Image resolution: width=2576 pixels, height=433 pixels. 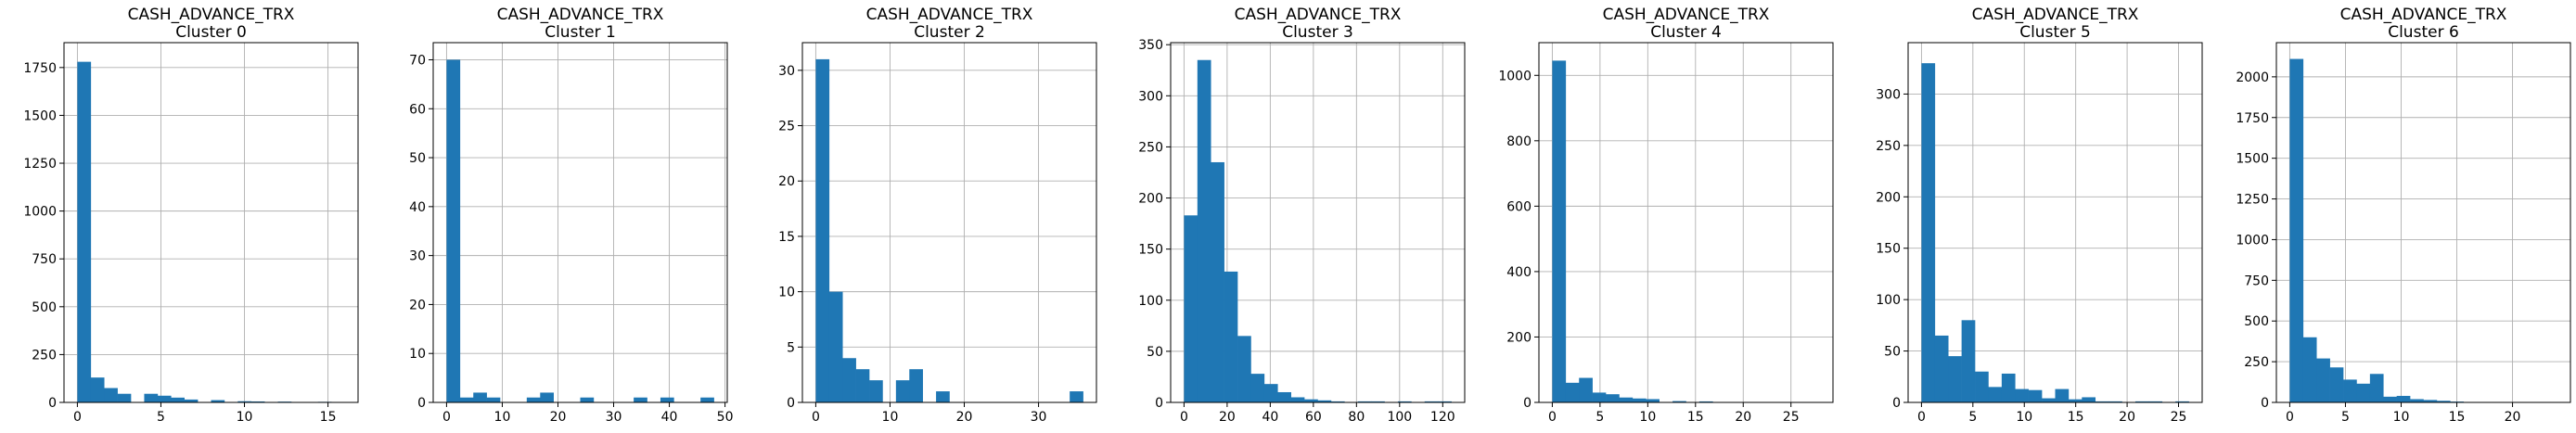 I want to click on y-tick-label: 10, so click(x=417, y=354).